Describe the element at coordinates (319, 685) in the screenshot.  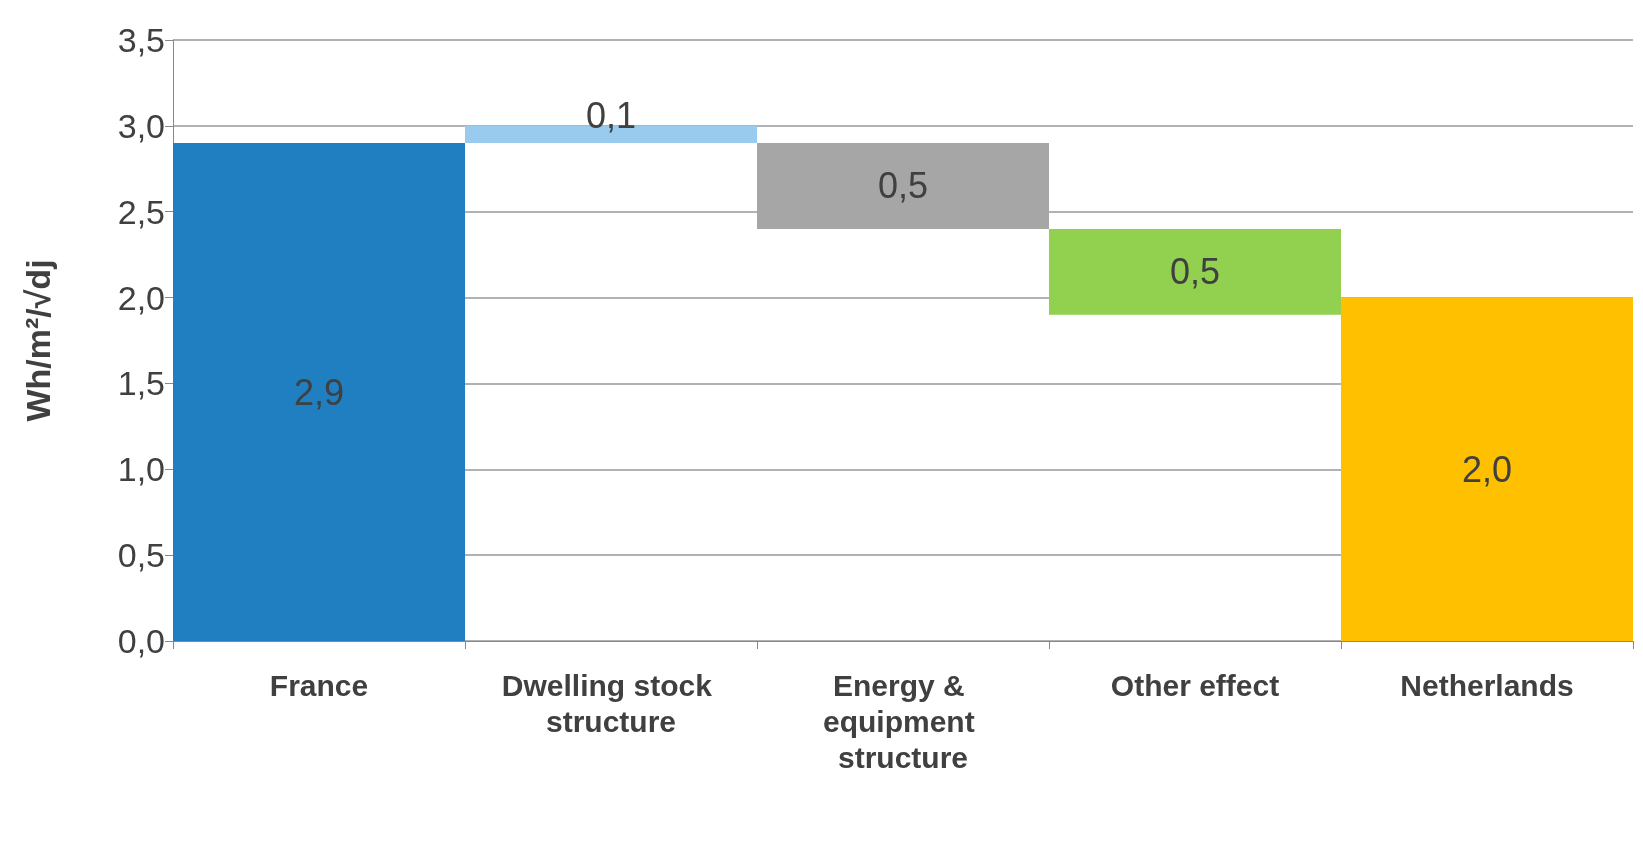
I see `x-tick-label: France` at that location.